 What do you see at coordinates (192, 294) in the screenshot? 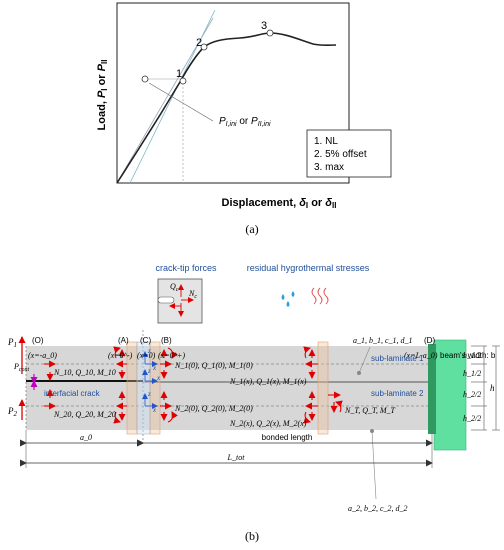
I see `nc-label: Nc` at bounding box center [192, 294].